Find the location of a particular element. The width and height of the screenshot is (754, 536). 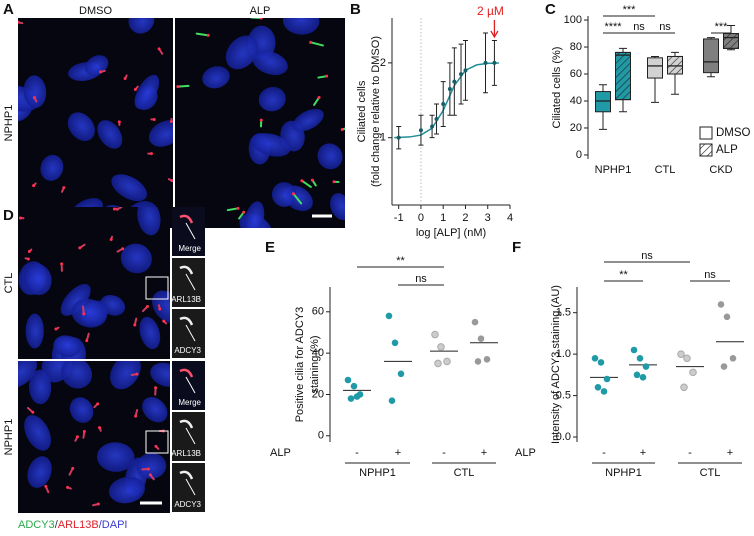

y-tick-label: 1.0 is located at coordinates (563, 354).